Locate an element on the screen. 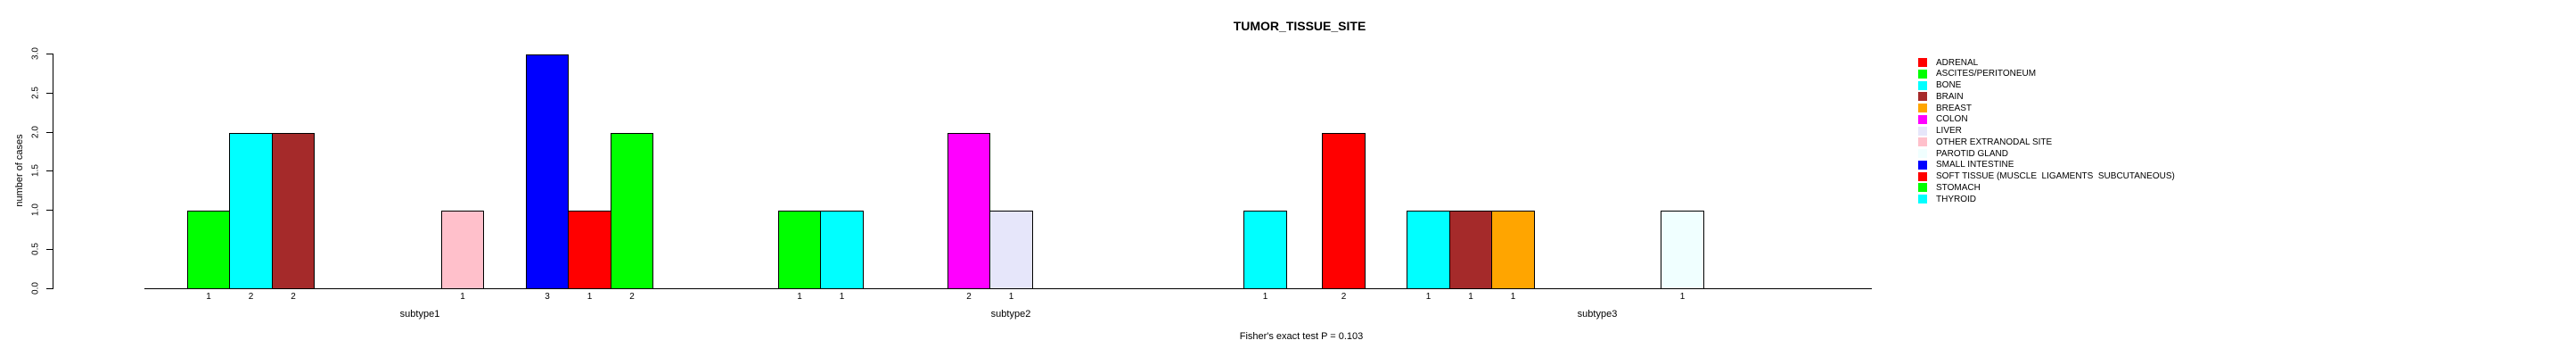 The width and height of the screenshot is (2576, 357). fisher-test-annotation: Fisher's exact test P = 0.103 is located at coordinates (1301, 336).